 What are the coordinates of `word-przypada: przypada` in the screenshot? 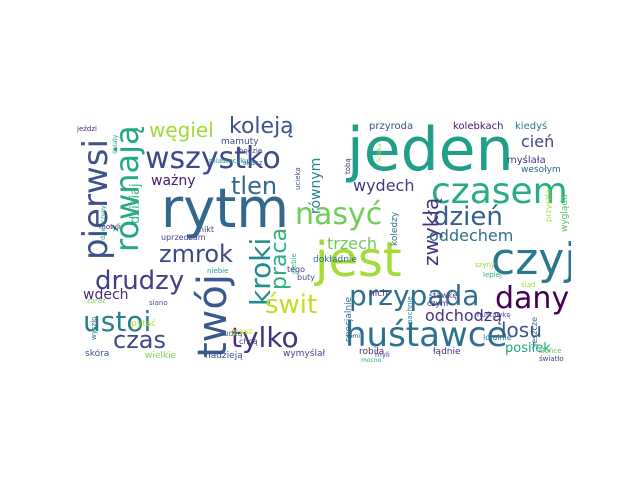 It's located at (414, 295).